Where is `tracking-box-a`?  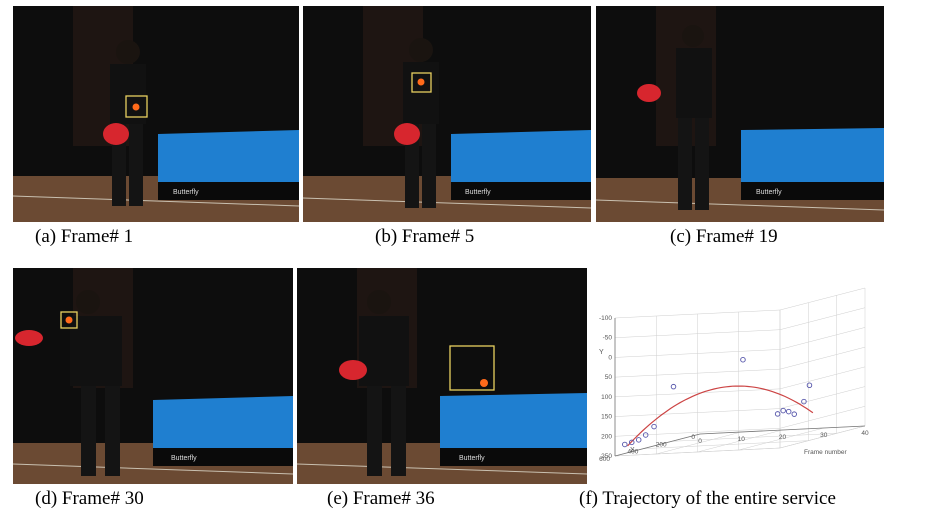
tracking-box-a is located at coordinates (136, 106).